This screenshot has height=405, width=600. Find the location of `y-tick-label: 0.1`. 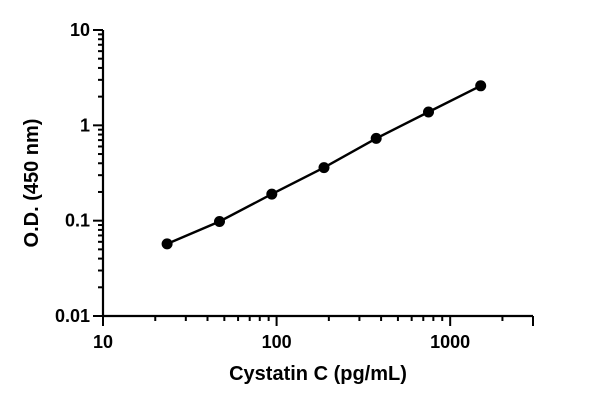

y-tick-label: 0.1 is located at coordinates (77, 221).